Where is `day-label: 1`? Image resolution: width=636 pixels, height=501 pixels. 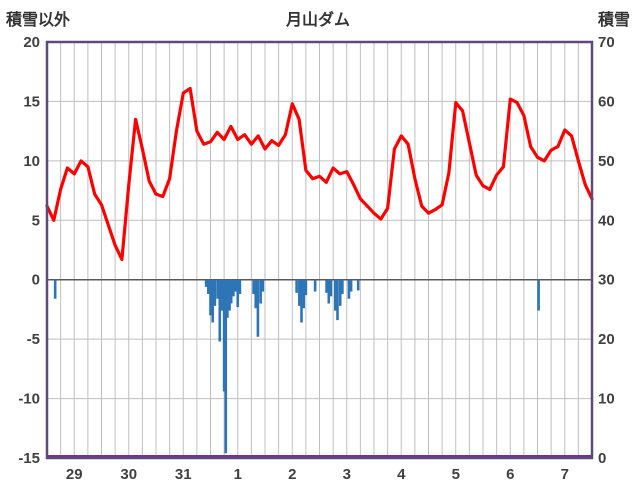 day-label: 1 is located at coordinates (238, 474).